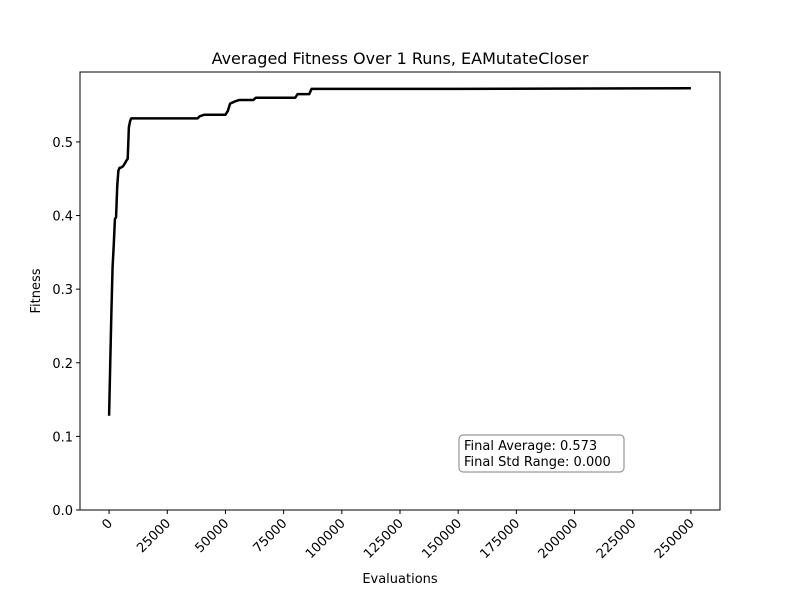 The width and height of the screenshot is (800, 600). I want to click on x-axis-label: Evaluations, so click(400, 579).